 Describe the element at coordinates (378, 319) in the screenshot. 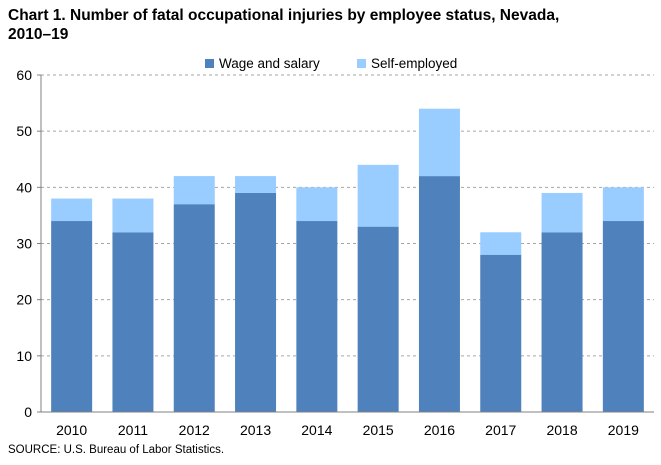

I see `bar-wage-and-salary-2015` at that location.